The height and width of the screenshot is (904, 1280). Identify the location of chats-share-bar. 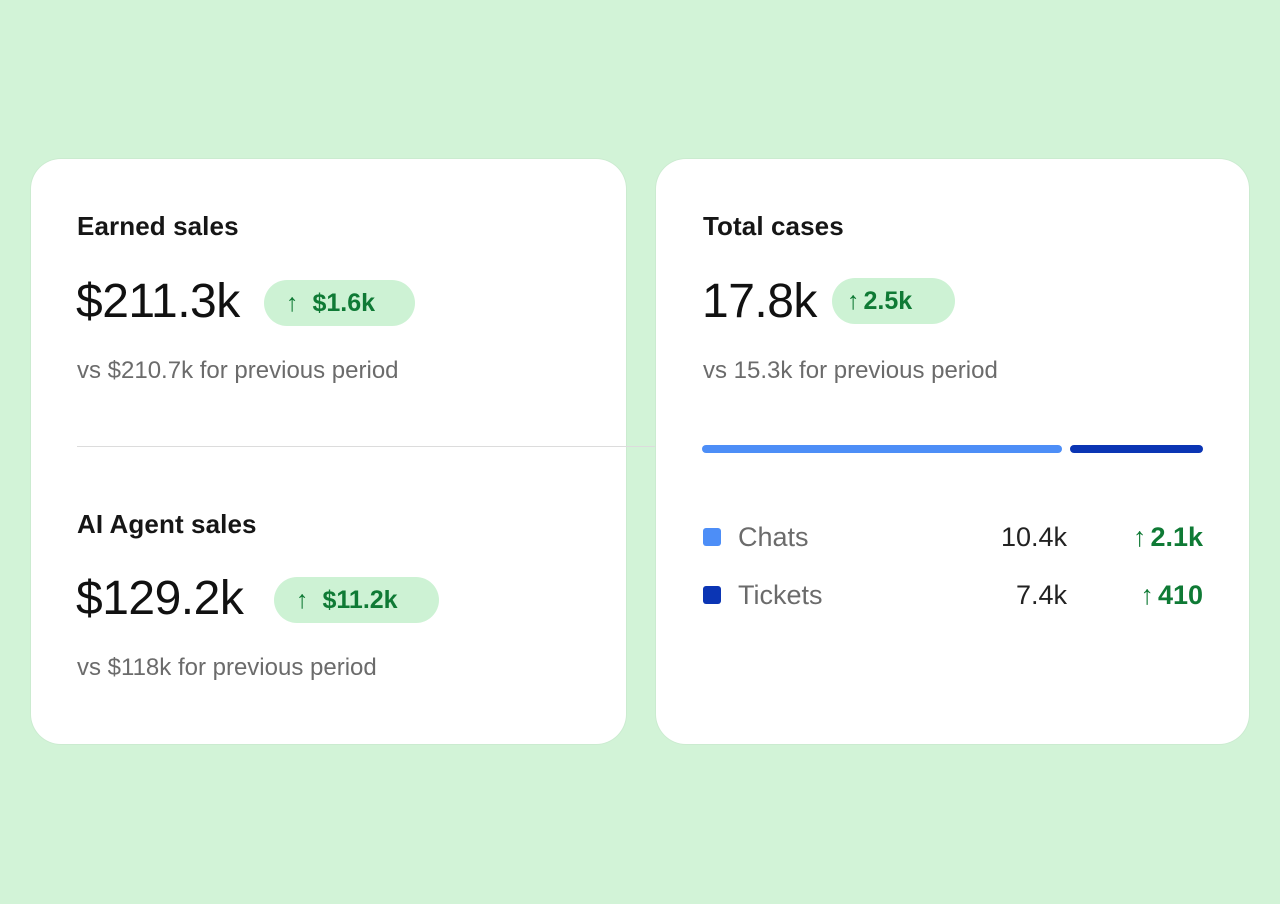
(882, 449).